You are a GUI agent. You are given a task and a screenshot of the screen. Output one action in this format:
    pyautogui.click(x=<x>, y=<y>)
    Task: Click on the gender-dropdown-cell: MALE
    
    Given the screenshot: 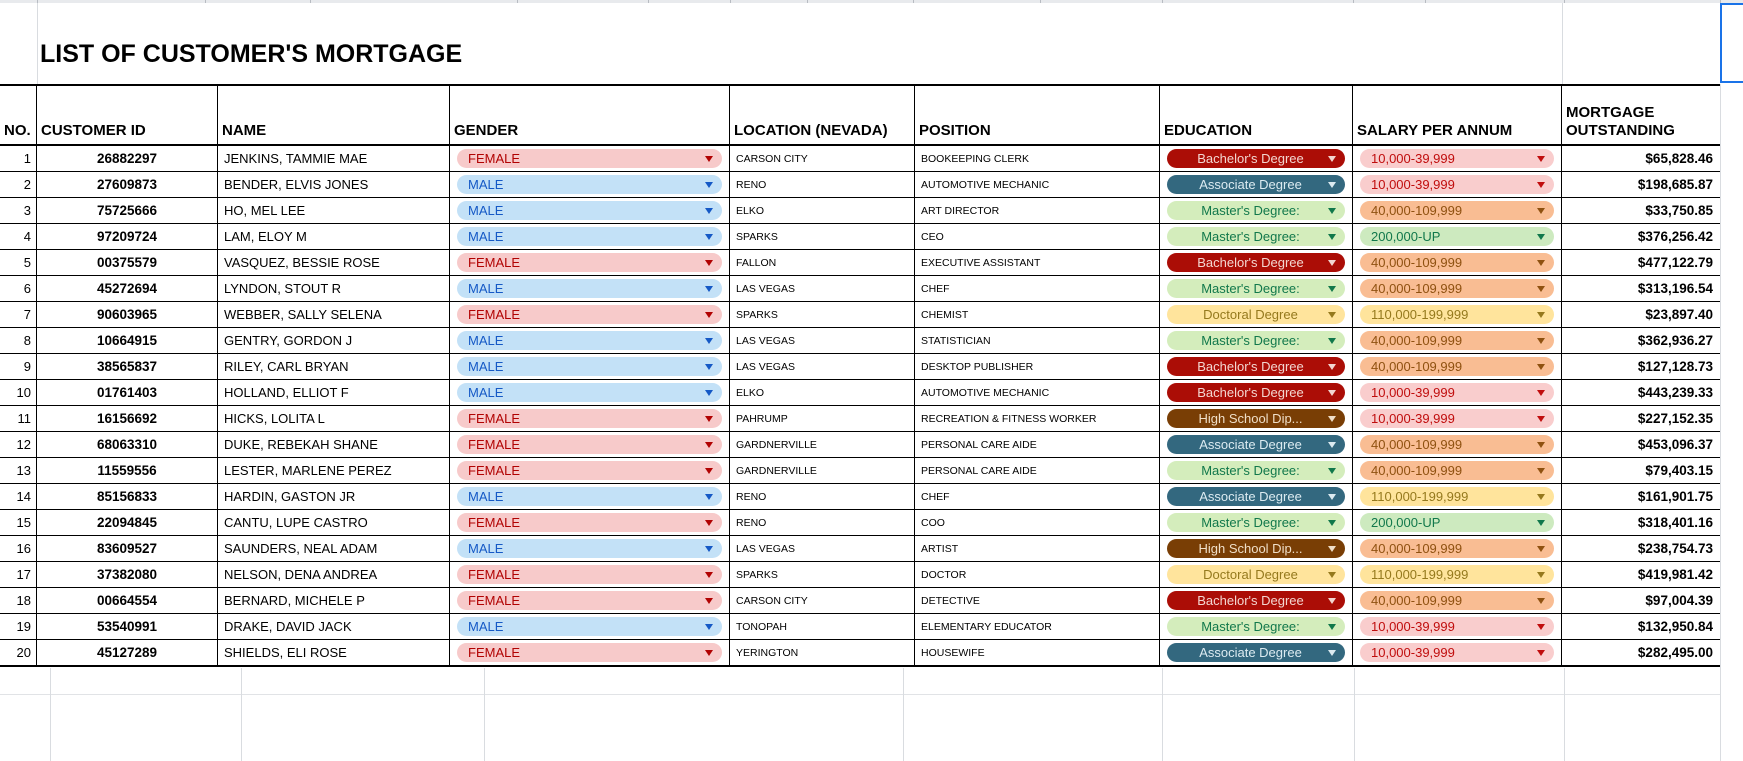 What is the action you would take?
    pyautogui.click(x=590, y=185)
    